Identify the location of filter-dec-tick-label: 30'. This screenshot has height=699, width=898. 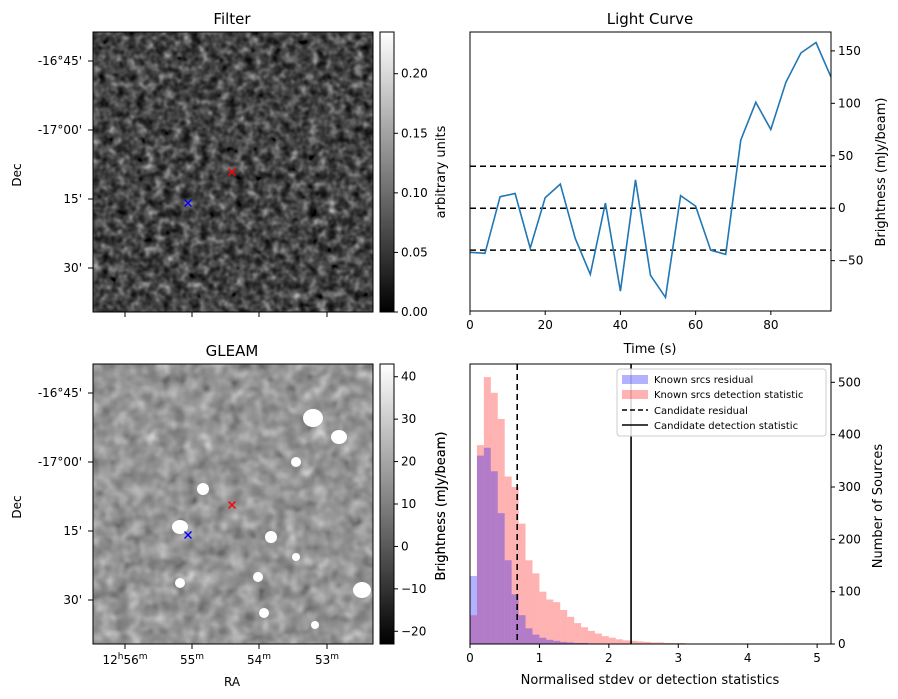
(72, 268).